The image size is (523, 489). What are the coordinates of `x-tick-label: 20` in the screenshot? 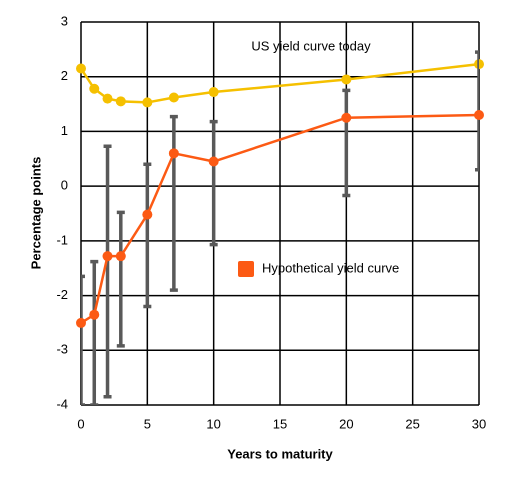 It's located at (346, 423).